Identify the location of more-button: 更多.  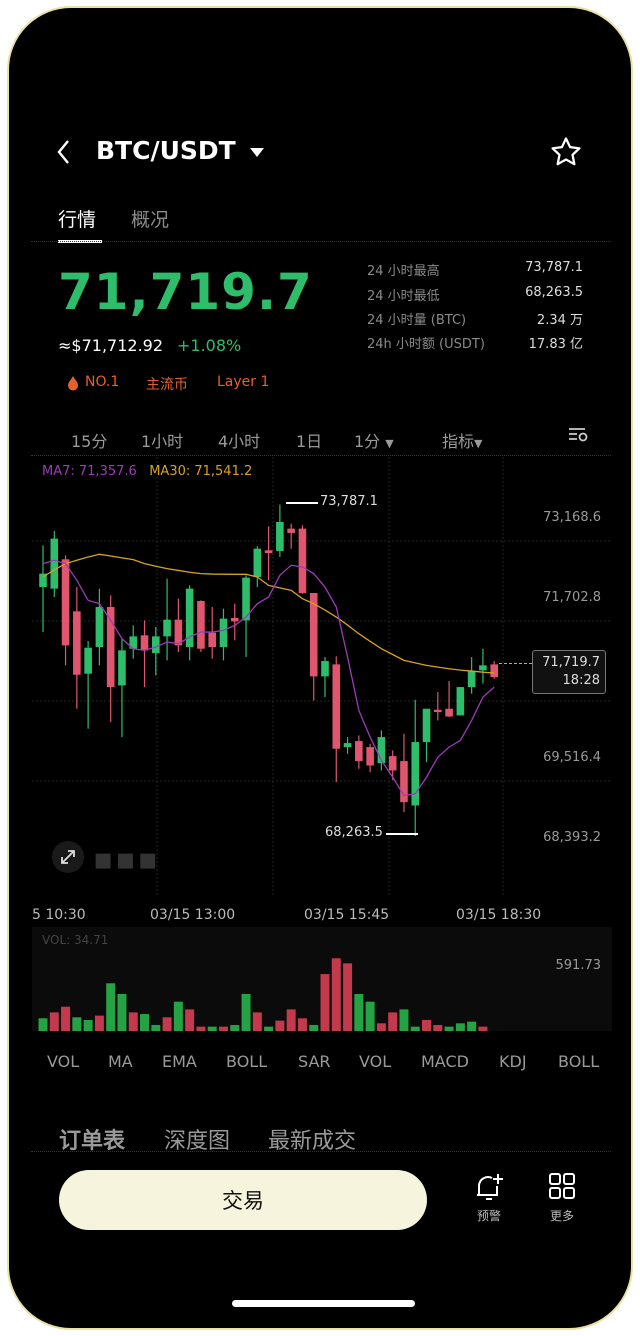
(562, 1197).